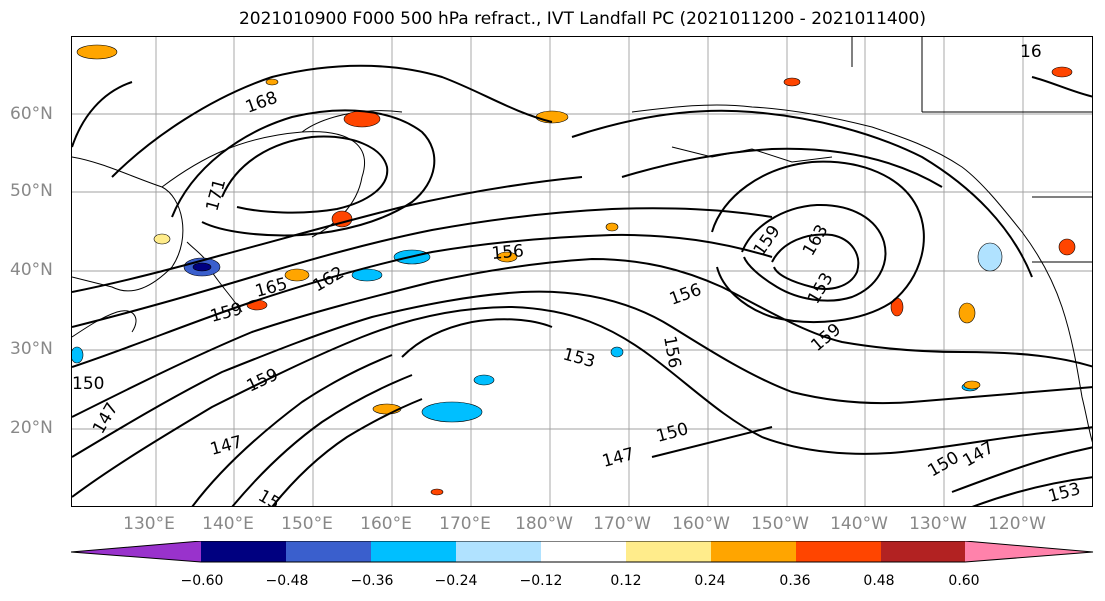 The image size is (1105, 601). I want to click on lon-label: 170°W, so click(622, 524).